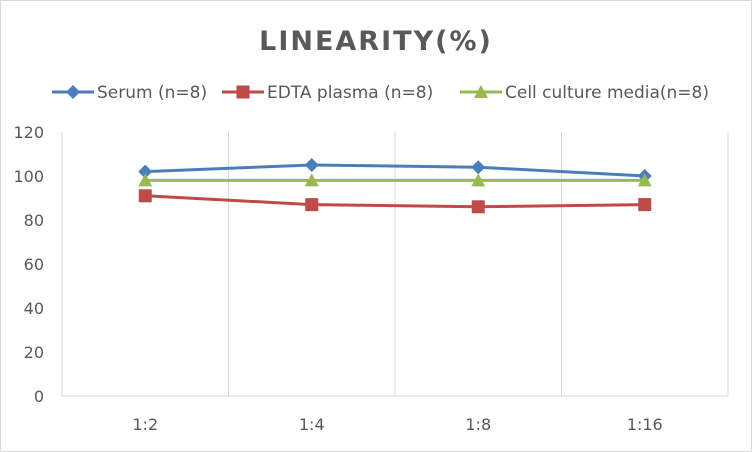 This screenshot has width=752, height=452. Describe the element at coordinates (607, 93) in the screenshot. I see `legend-label: Cell culture media(n=8)` at that location.